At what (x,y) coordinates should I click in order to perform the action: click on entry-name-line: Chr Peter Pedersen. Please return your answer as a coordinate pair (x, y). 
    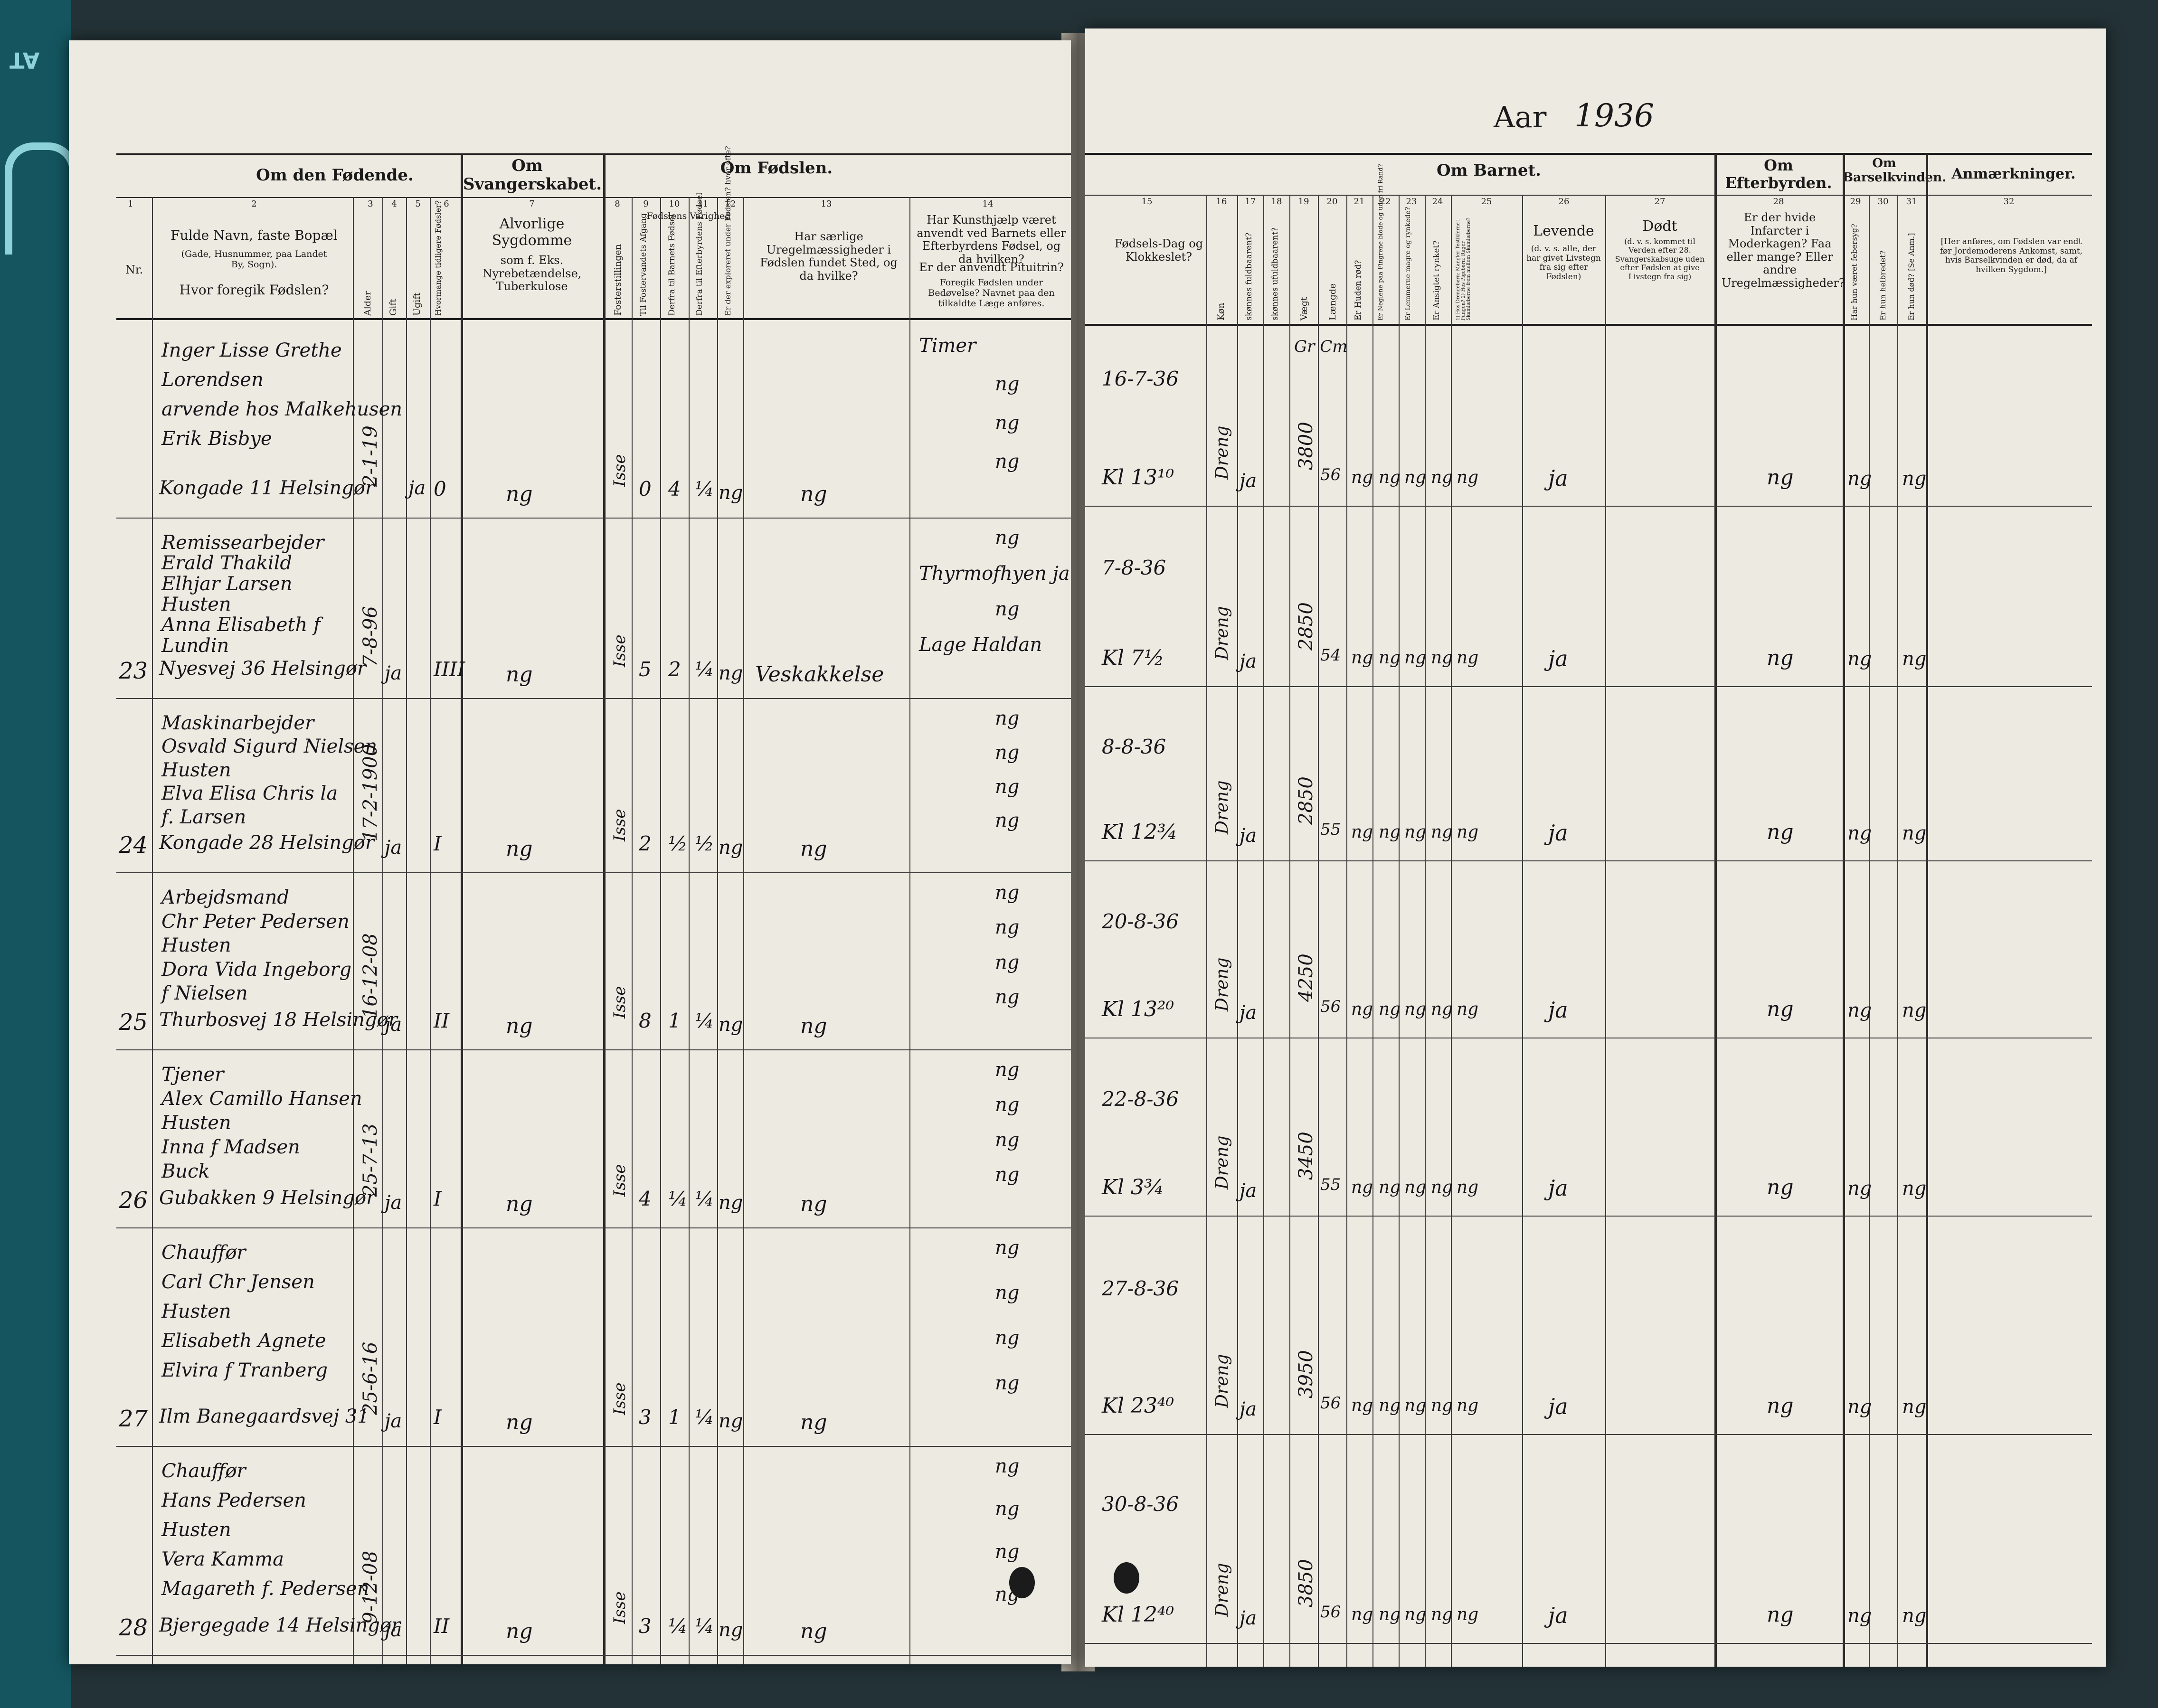
    Looking at the image, I should click on (256, 921).